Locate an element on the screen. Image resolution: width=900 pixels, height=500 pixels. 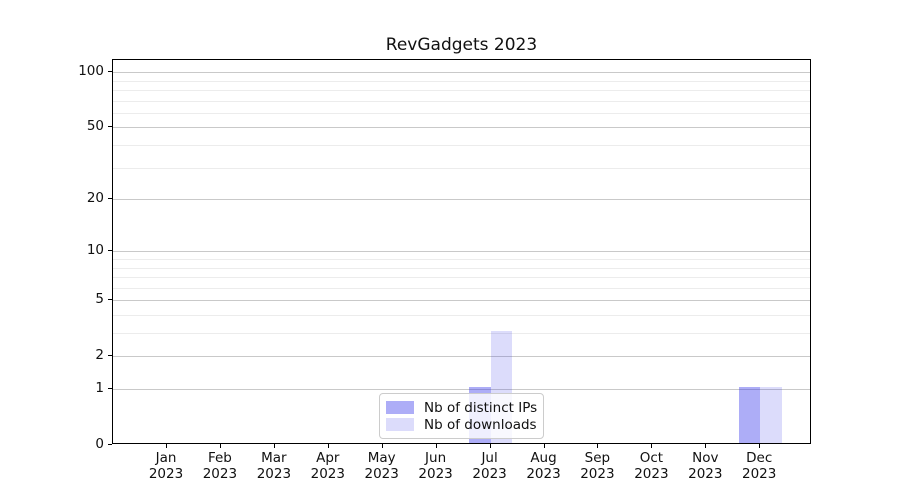
legend: Nb of distinct IPs Nb of downloads is located at coordinates (461, 416).